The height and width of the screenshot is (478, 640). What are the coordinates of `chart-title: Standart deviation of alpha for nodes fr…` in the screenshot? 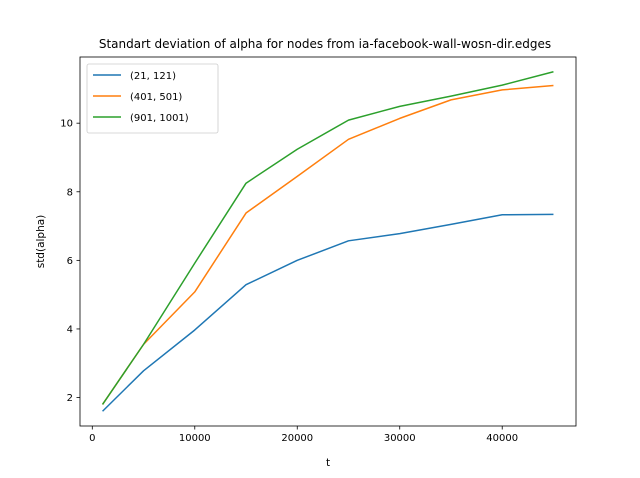 It's located at (325, 44).